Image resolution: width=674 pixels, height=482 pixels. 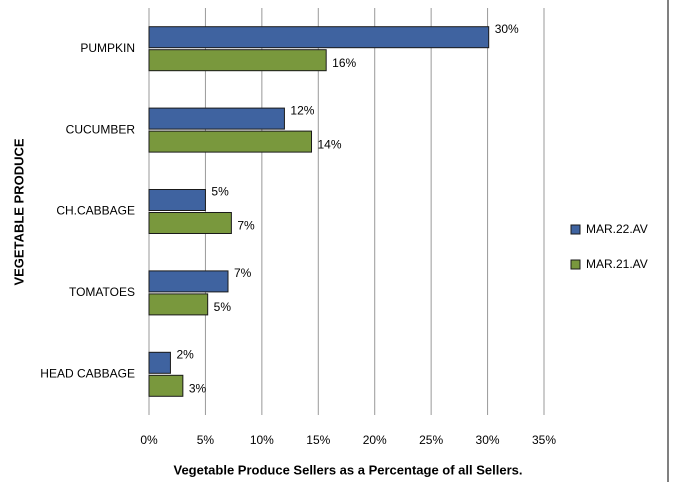 What do you see at coordinates (95, 211) in the screenshot?
I see `y-tick-label: CH.CABBAGE` at bounding box center [95, 211].